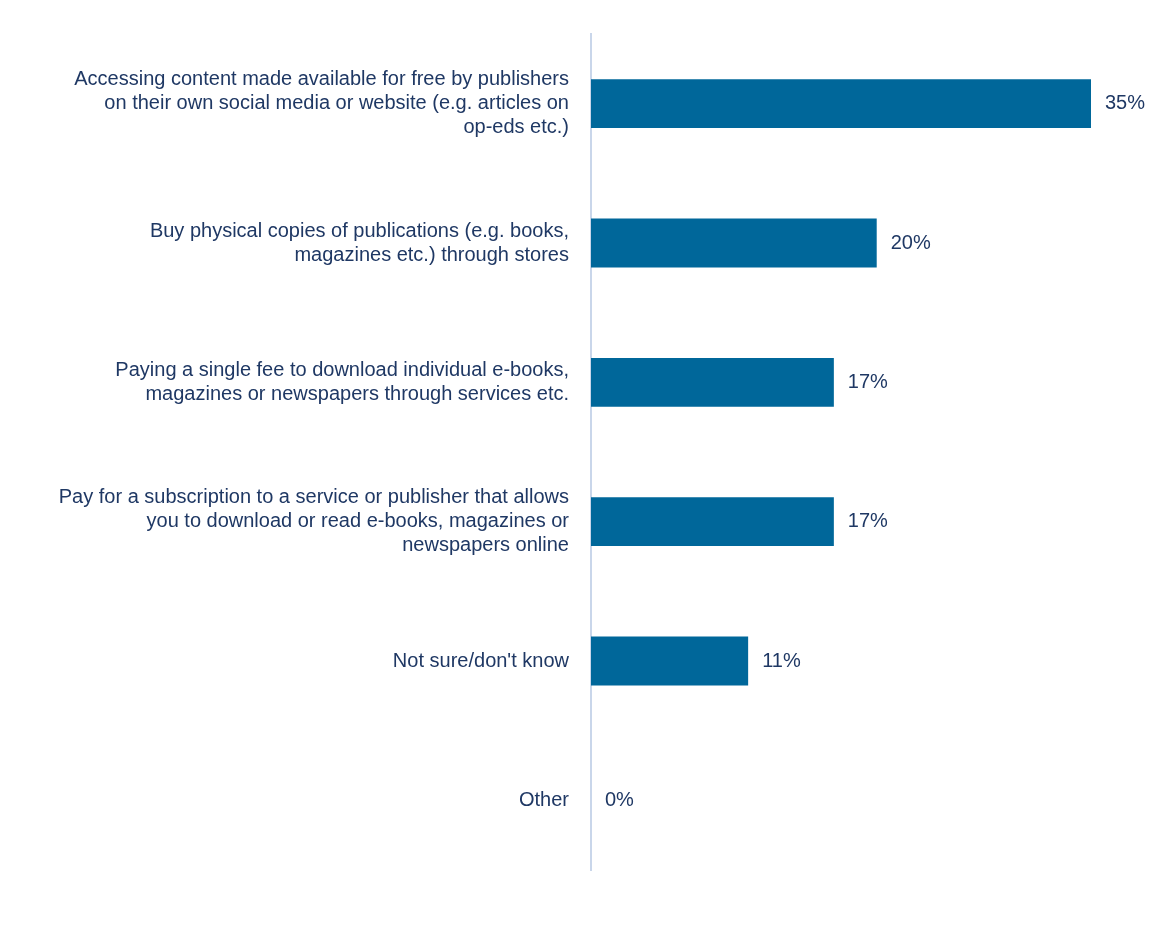 The height and width of the screenshot is (928, 1158). I want to click on y-tick-label: Paying a single fee to download individual e-books, magazines or newspapers through services etc., so click(342, 380).